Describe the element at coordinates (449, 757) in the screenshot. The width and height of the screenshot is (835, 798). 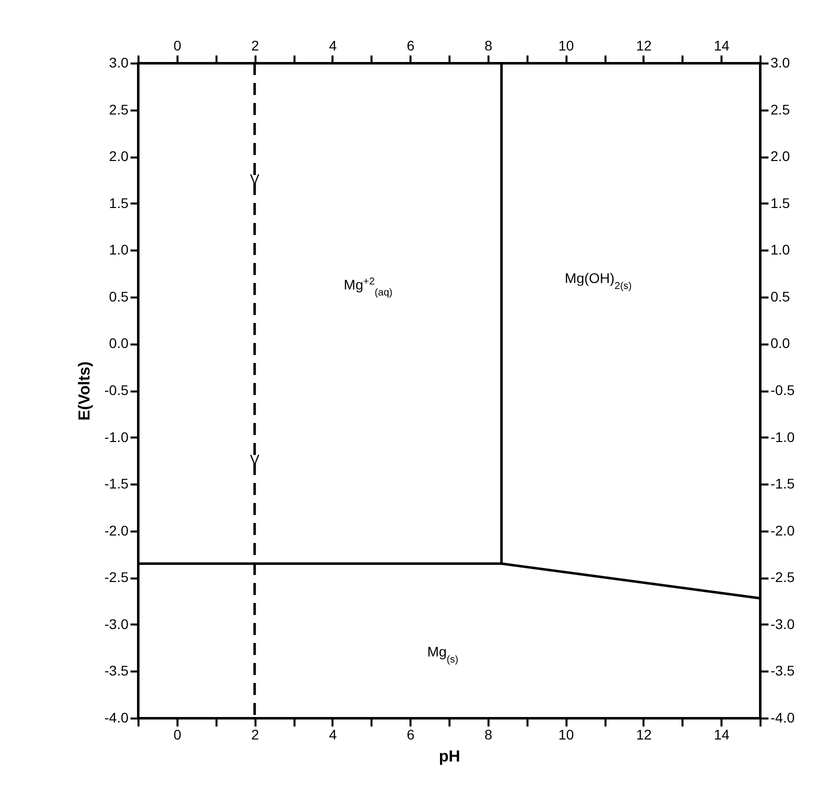
I see `x-axis-title: pH` at that location.